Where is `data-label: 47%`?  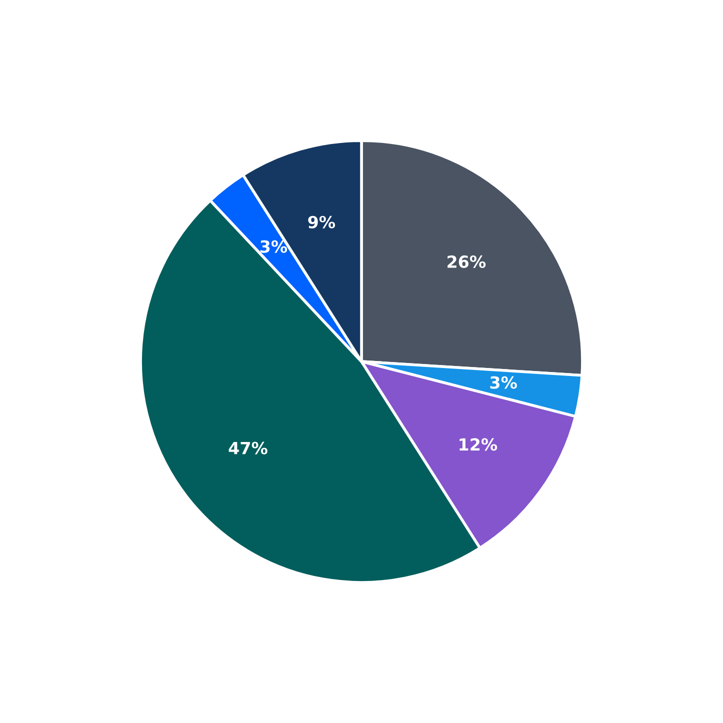
data-label: 47% is located at coordinates (248, 448).